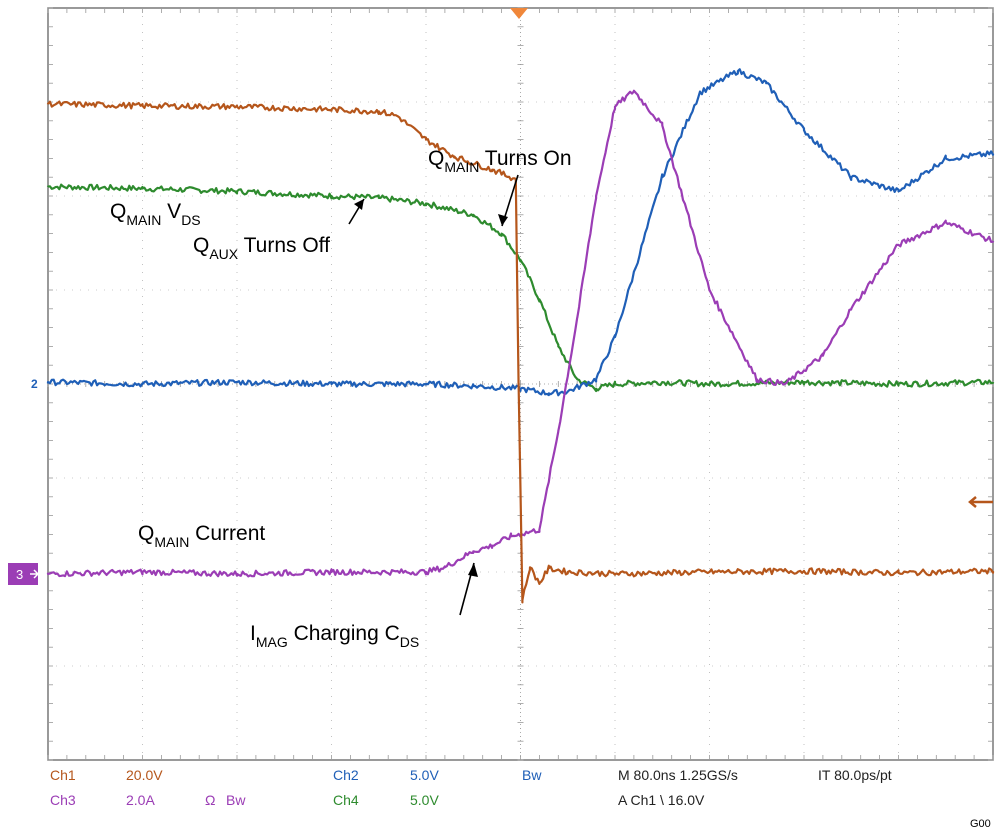 The image size is (1000, 833). Describe the element at coordinates (155, 214) in the screenshot. I see `annotation-qmain-vds: QMAIN VDS` at that location.